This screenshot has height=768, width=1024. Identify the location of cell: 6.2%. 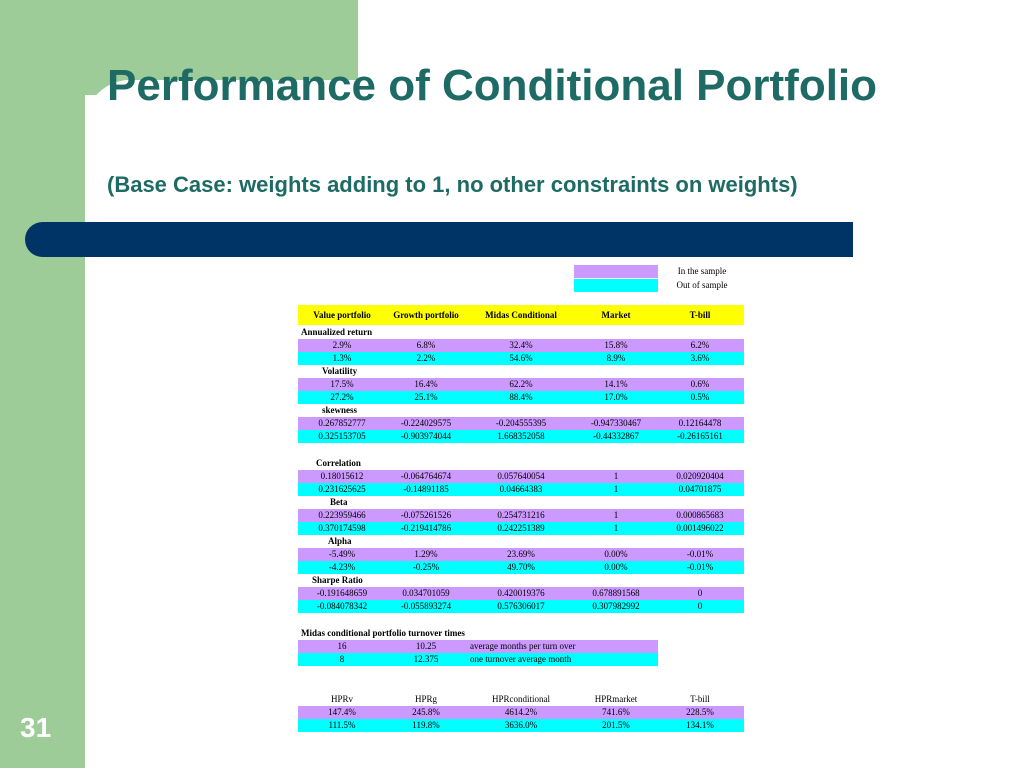
(700, 345).